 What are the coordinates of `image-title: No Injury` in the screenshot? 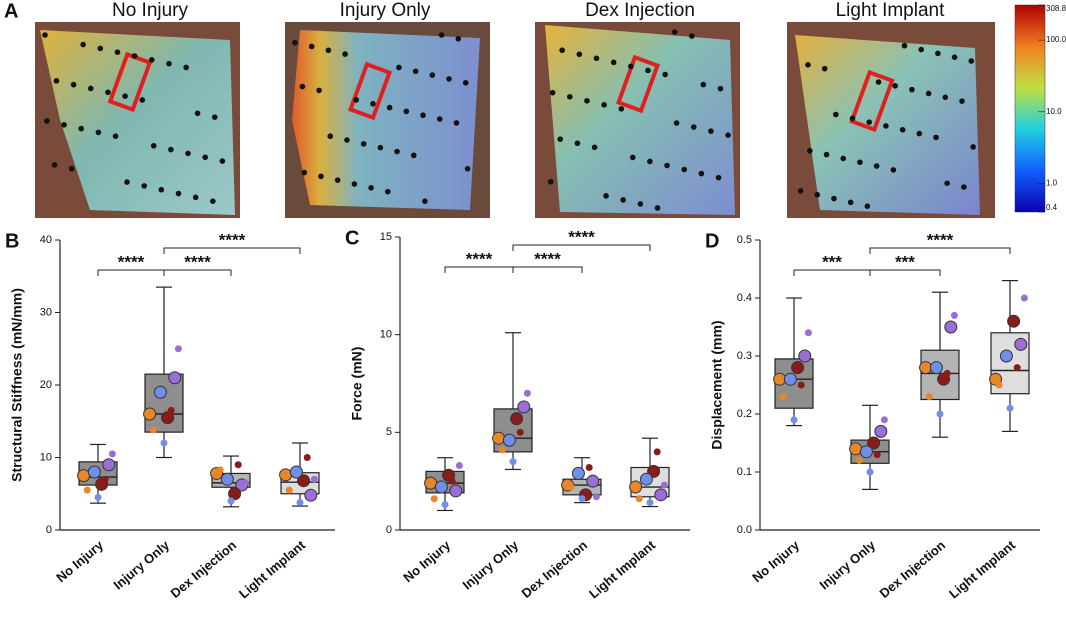 It's located at (150, 10).